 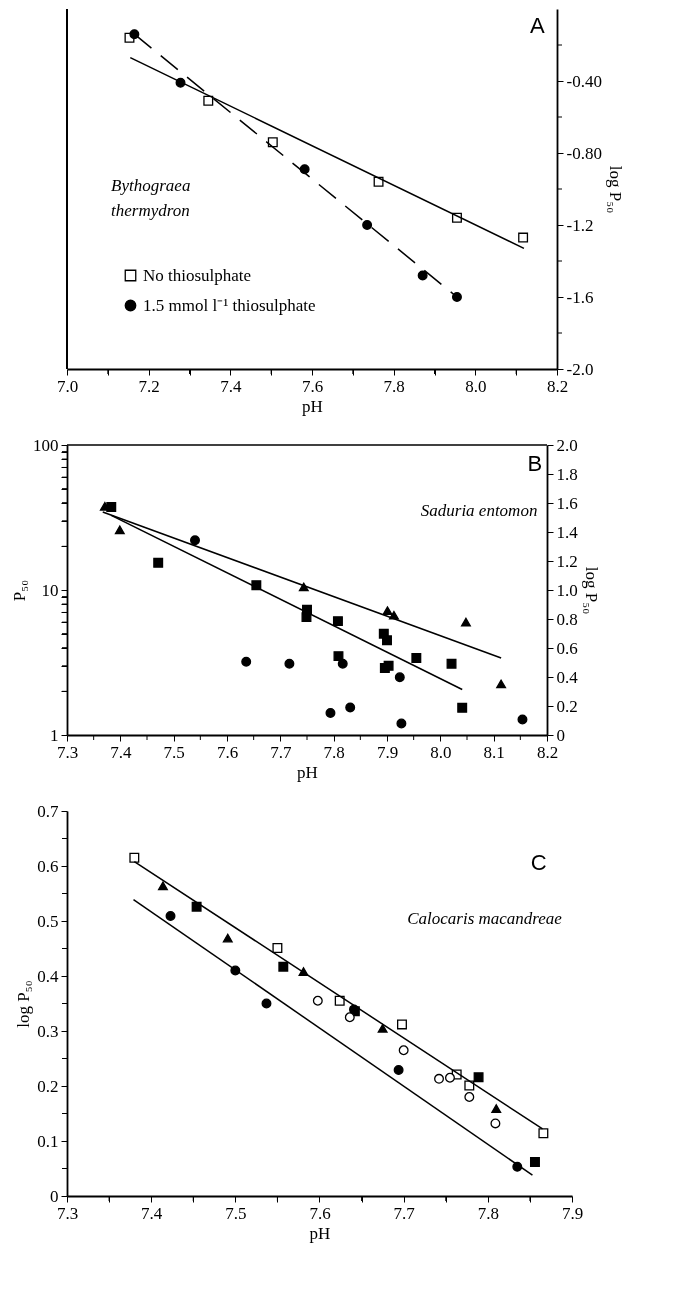 I want to click on y2-tick-label: -0.80, so click(x=584, y=153).